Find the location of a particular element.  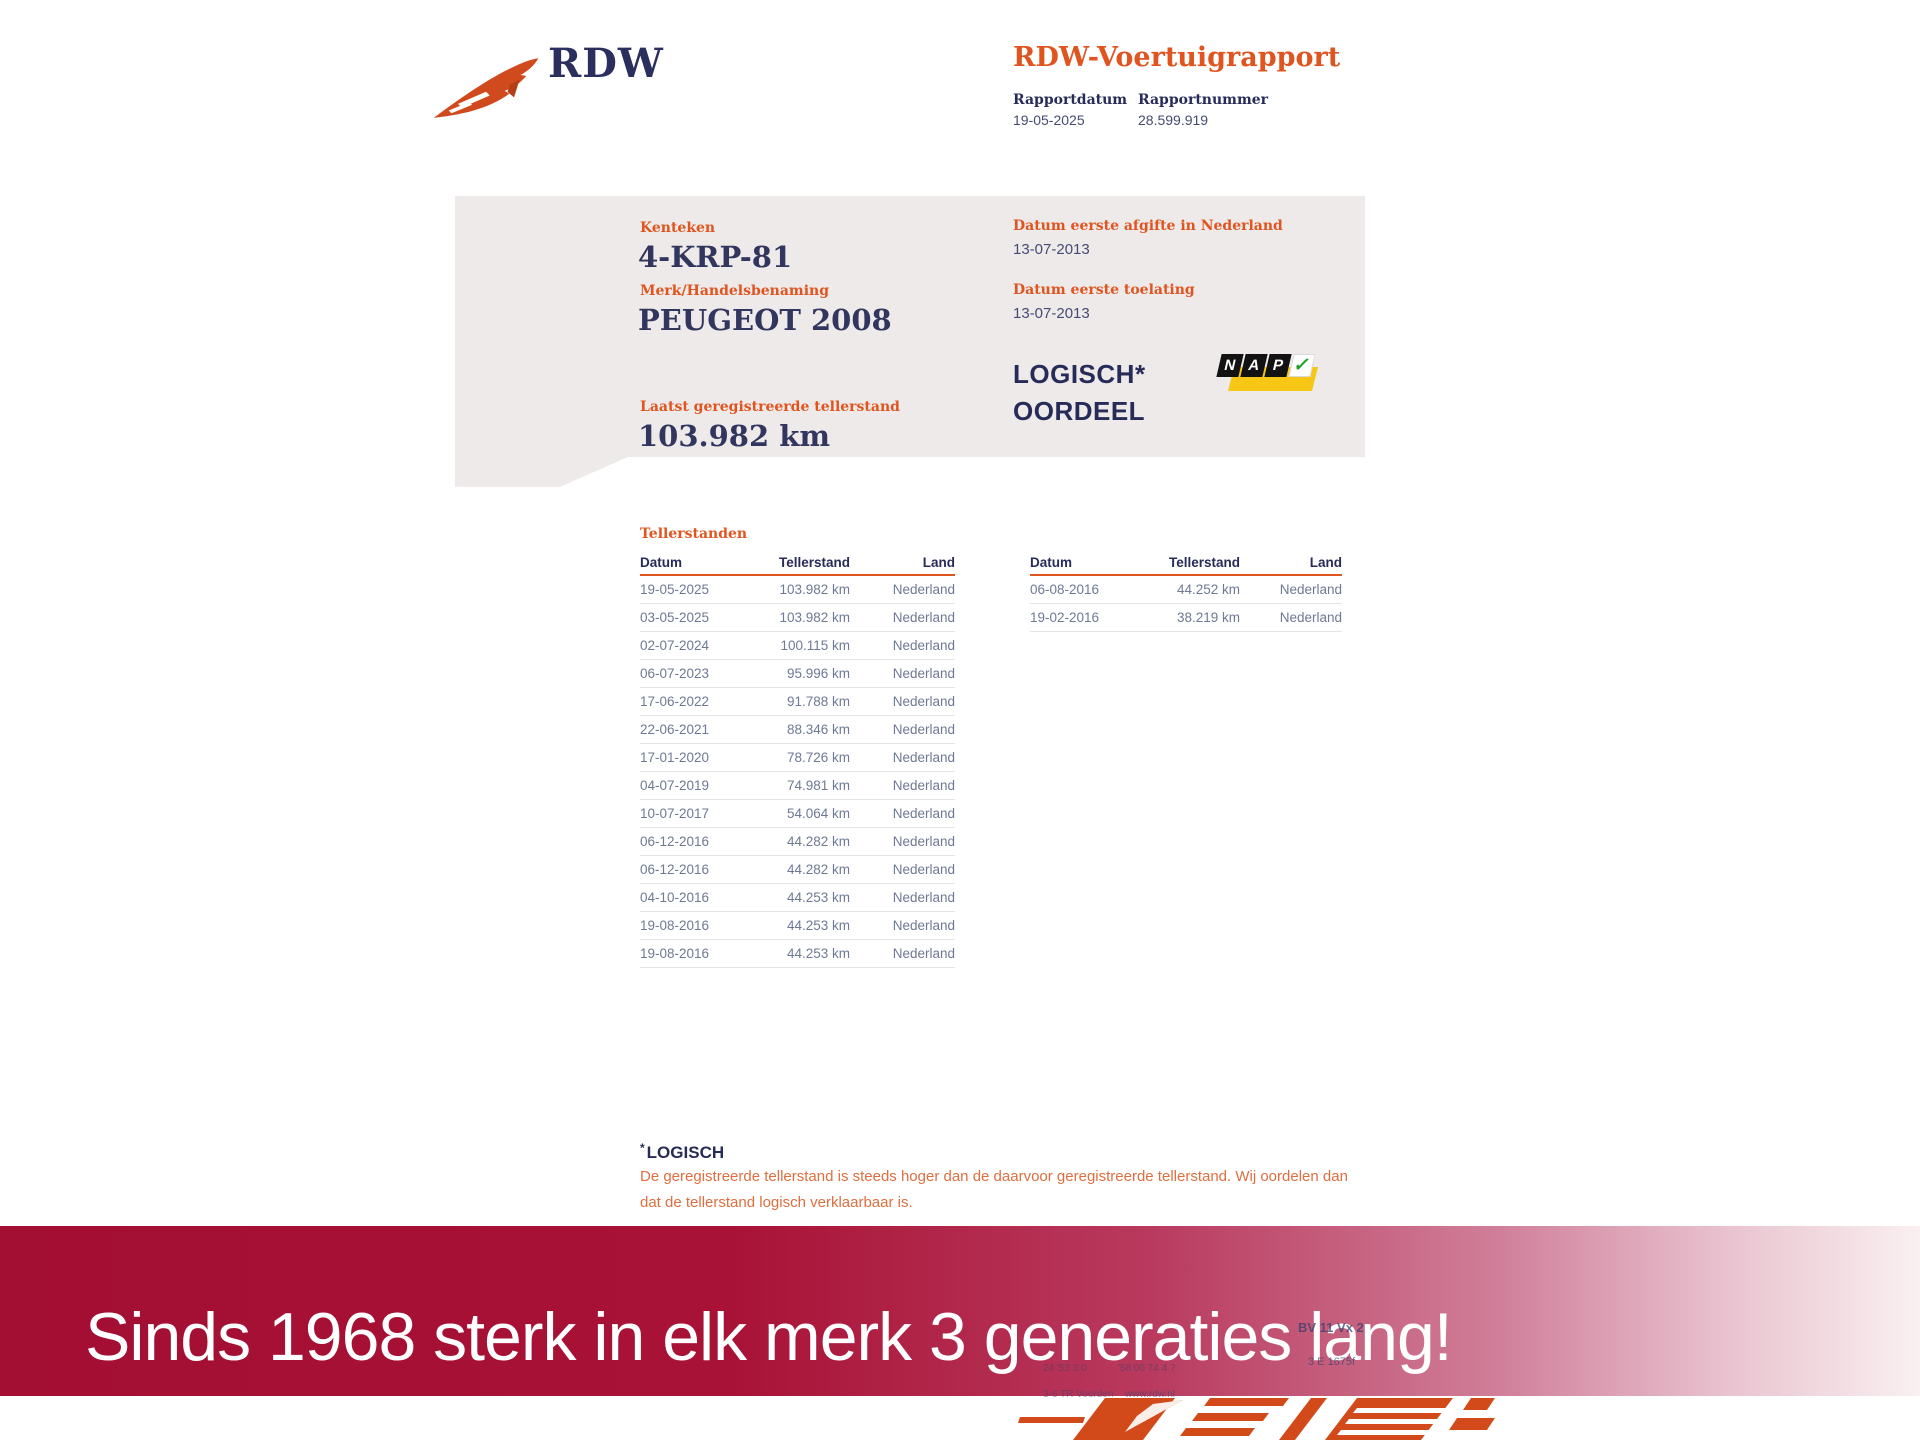

laatste-tellerstand-value: 103.982 km is located at coordinates (734, 436).